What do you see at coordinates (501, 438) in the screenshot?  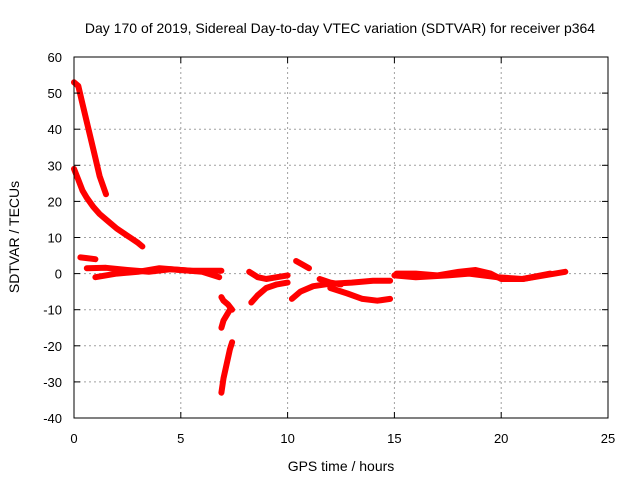 I see `x-tick-label: 20` at bounding box center [501, 438].